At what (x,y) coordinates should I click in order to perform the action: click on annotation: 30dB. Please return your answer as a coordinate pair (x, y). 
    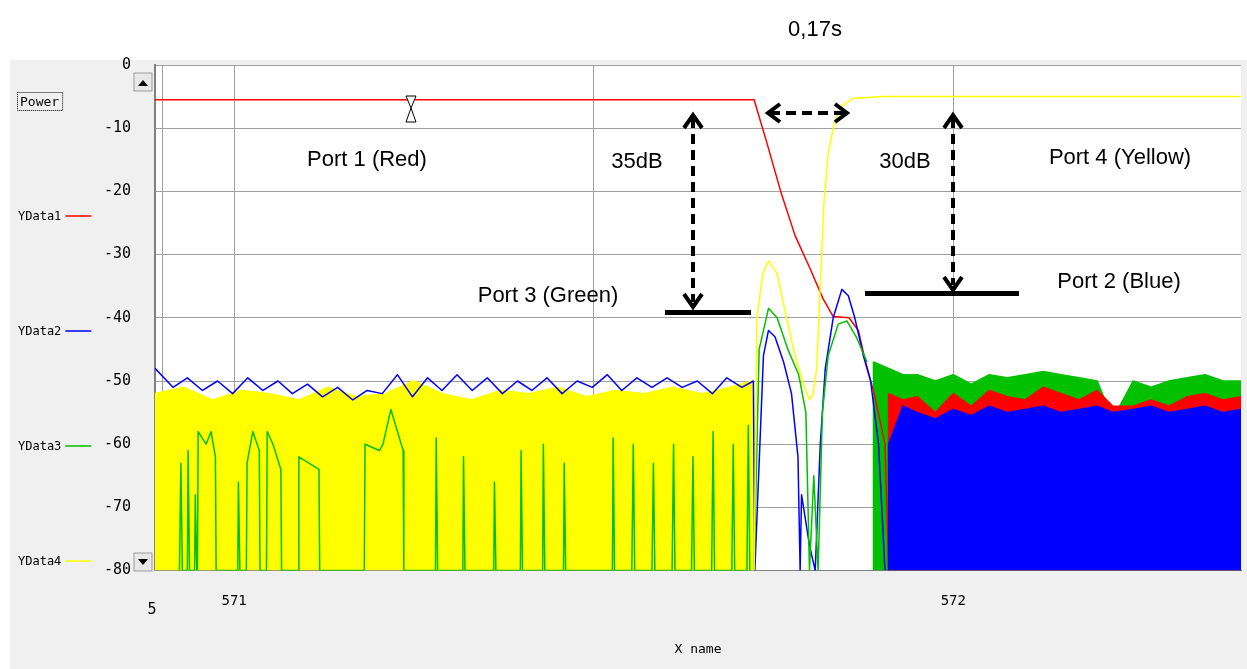
    Looking at the image, I should click on (905, 161).